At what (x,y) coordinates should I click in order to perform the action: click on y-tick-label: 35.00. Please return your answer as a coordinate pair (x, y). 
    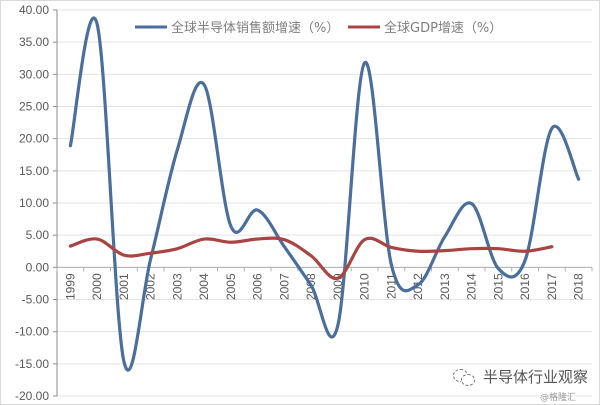
    Looking at the image, I should click on (34, 42).